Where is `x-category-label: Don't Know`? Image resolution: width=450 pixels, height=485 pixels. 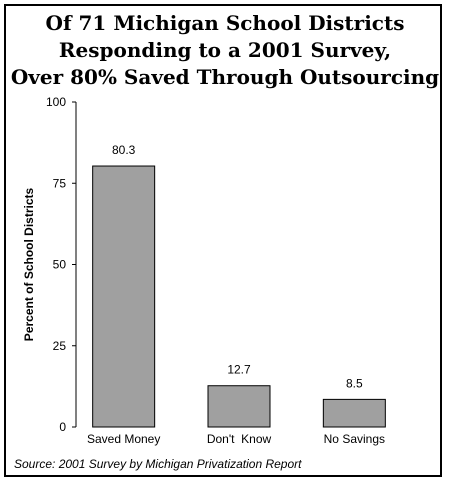
x-category-label: Don't Know is located at coordinates (239, 439).